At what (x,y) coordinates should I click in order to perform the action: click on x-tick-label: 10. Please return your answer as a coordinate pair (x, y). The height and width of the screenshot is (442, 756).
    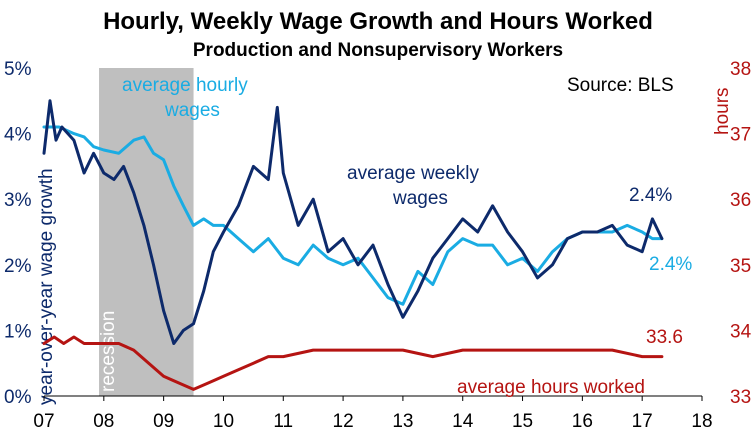
    Looking at the image, I should click on (223, 421).